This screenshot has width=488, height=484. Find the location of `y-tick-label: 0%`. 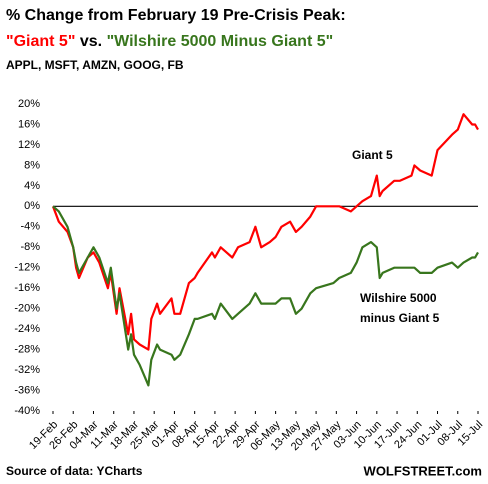

y-tick-label: 0% is located at coordinates (32, 206).